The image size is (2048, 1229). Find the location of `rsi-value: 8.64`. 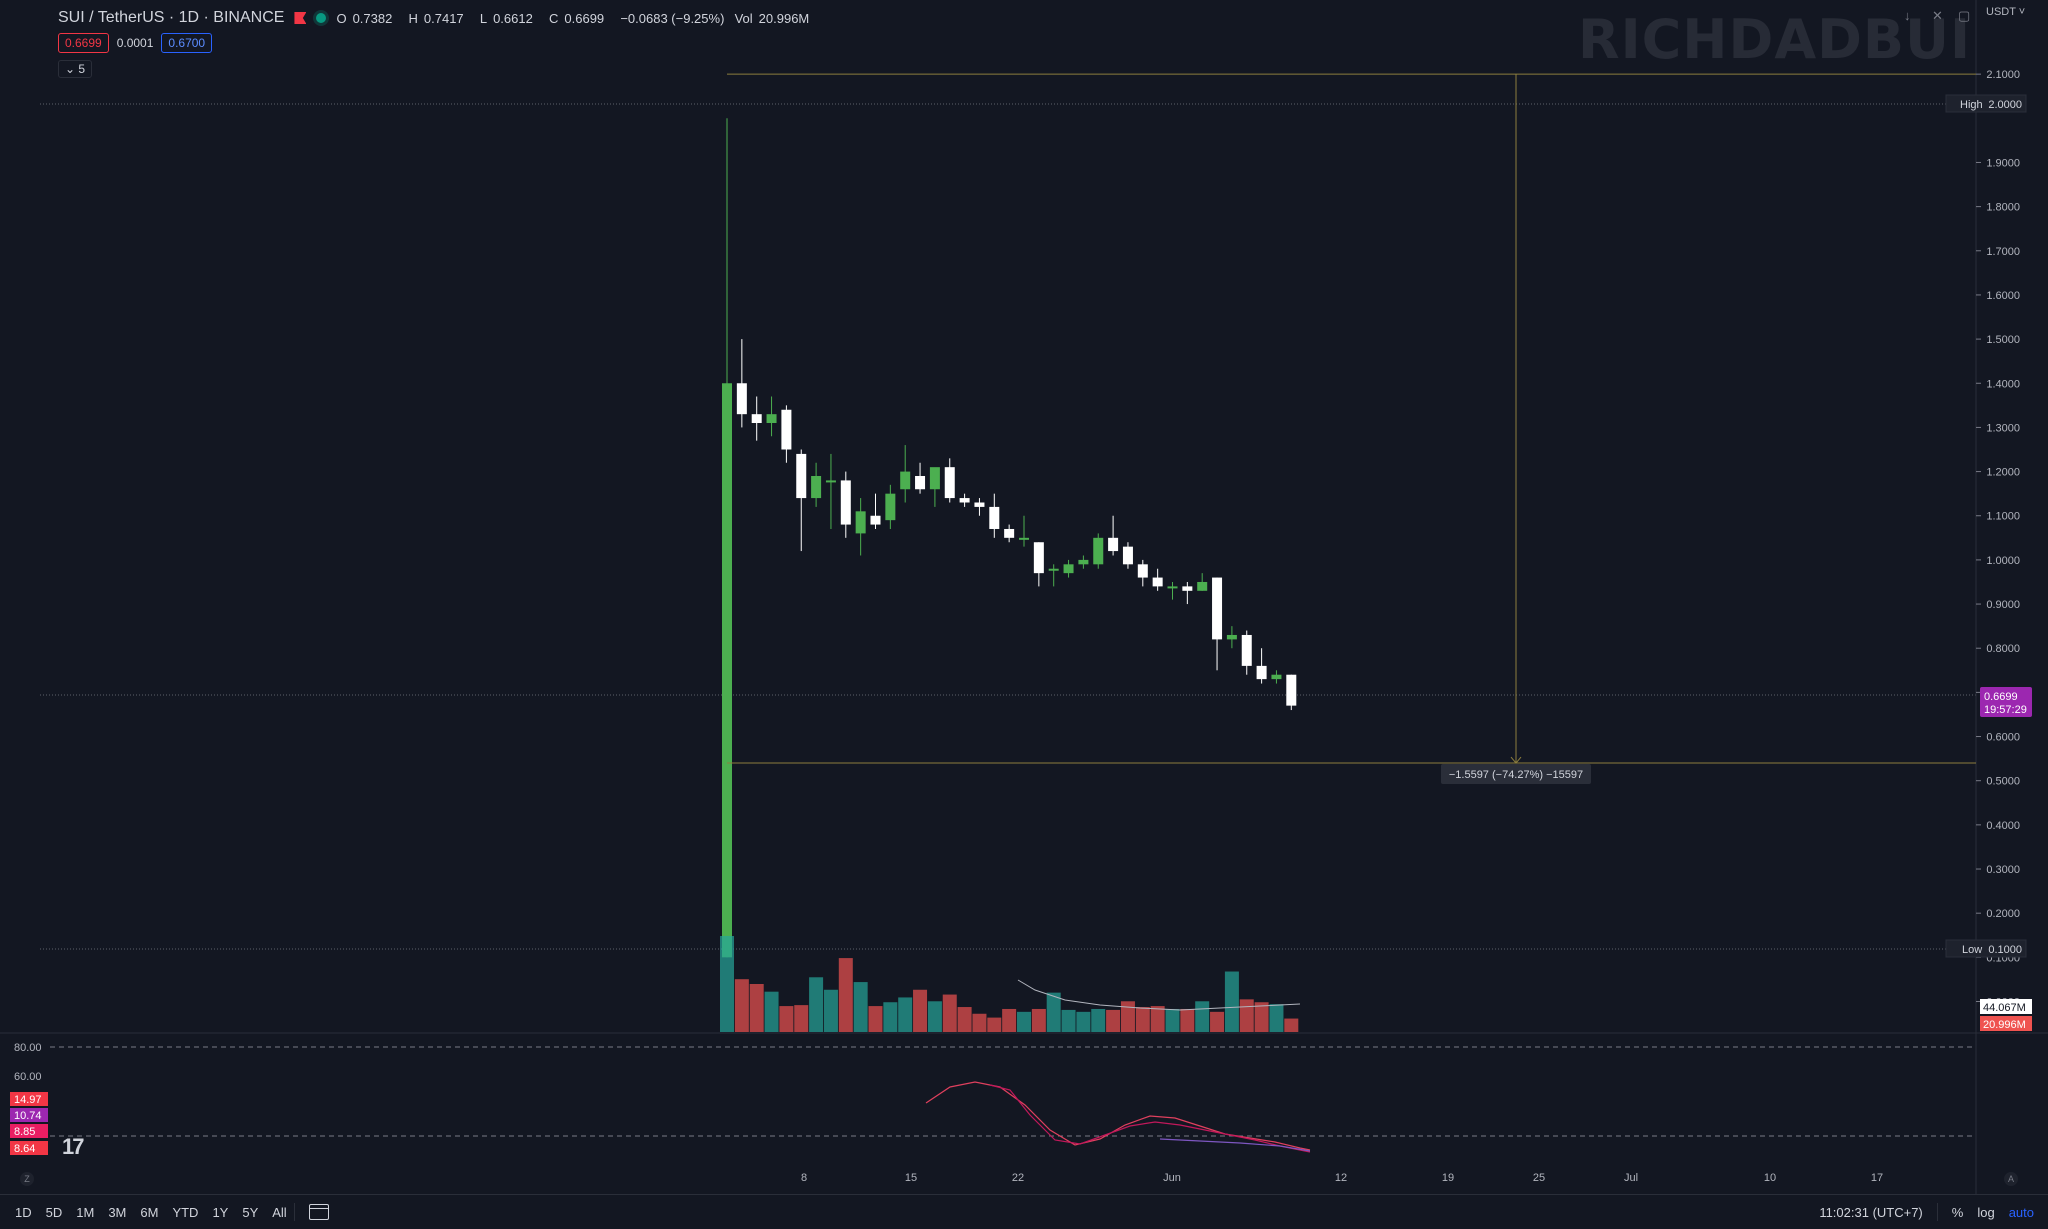

rsi-value: 8.64 is located at coordinates (24, 1149).